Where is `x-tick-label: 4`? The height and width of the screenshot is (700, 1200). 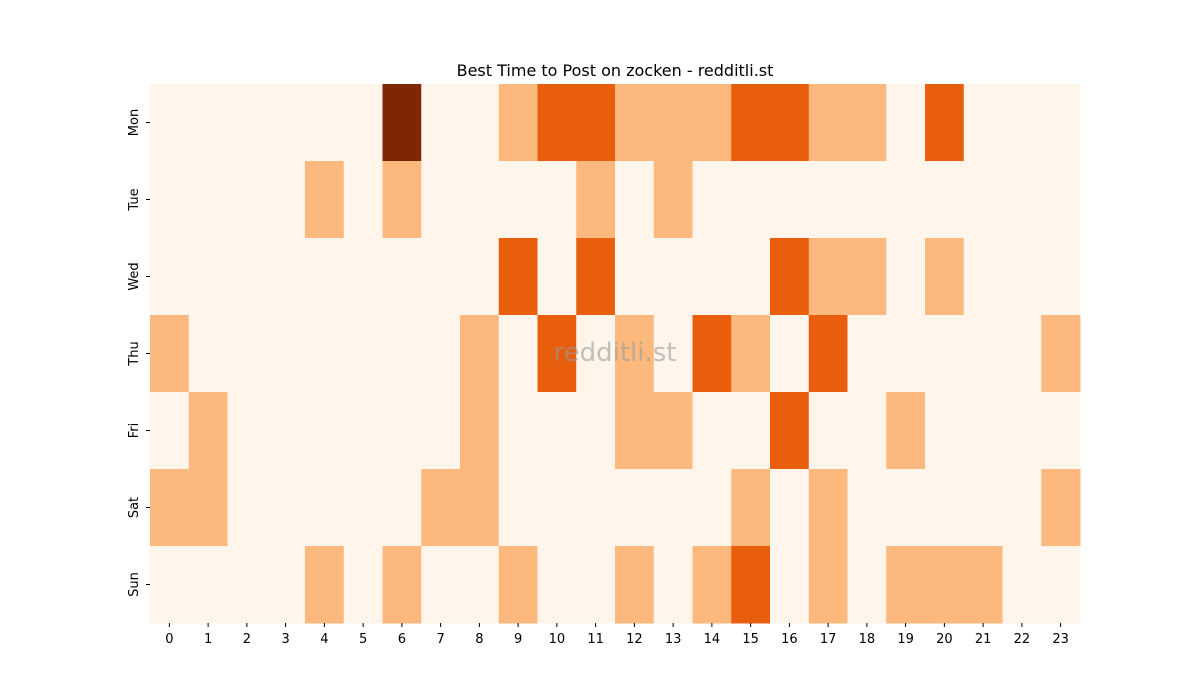
x-tick-label: 4 is located at coordinates (324, 639).